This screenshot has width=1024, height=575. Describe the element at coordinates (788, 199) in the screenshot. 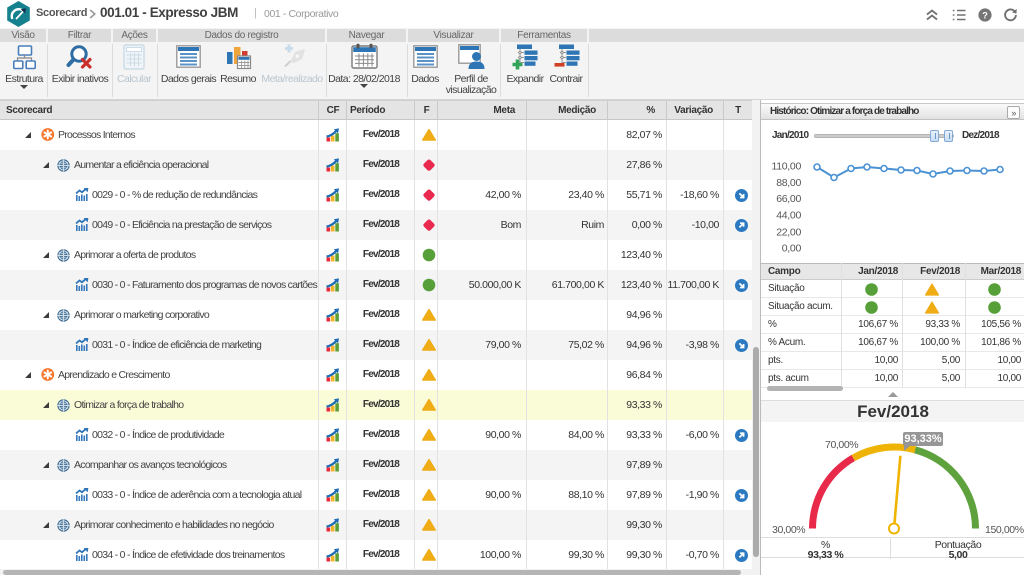

I see `svg-text: 66,00` at that location.